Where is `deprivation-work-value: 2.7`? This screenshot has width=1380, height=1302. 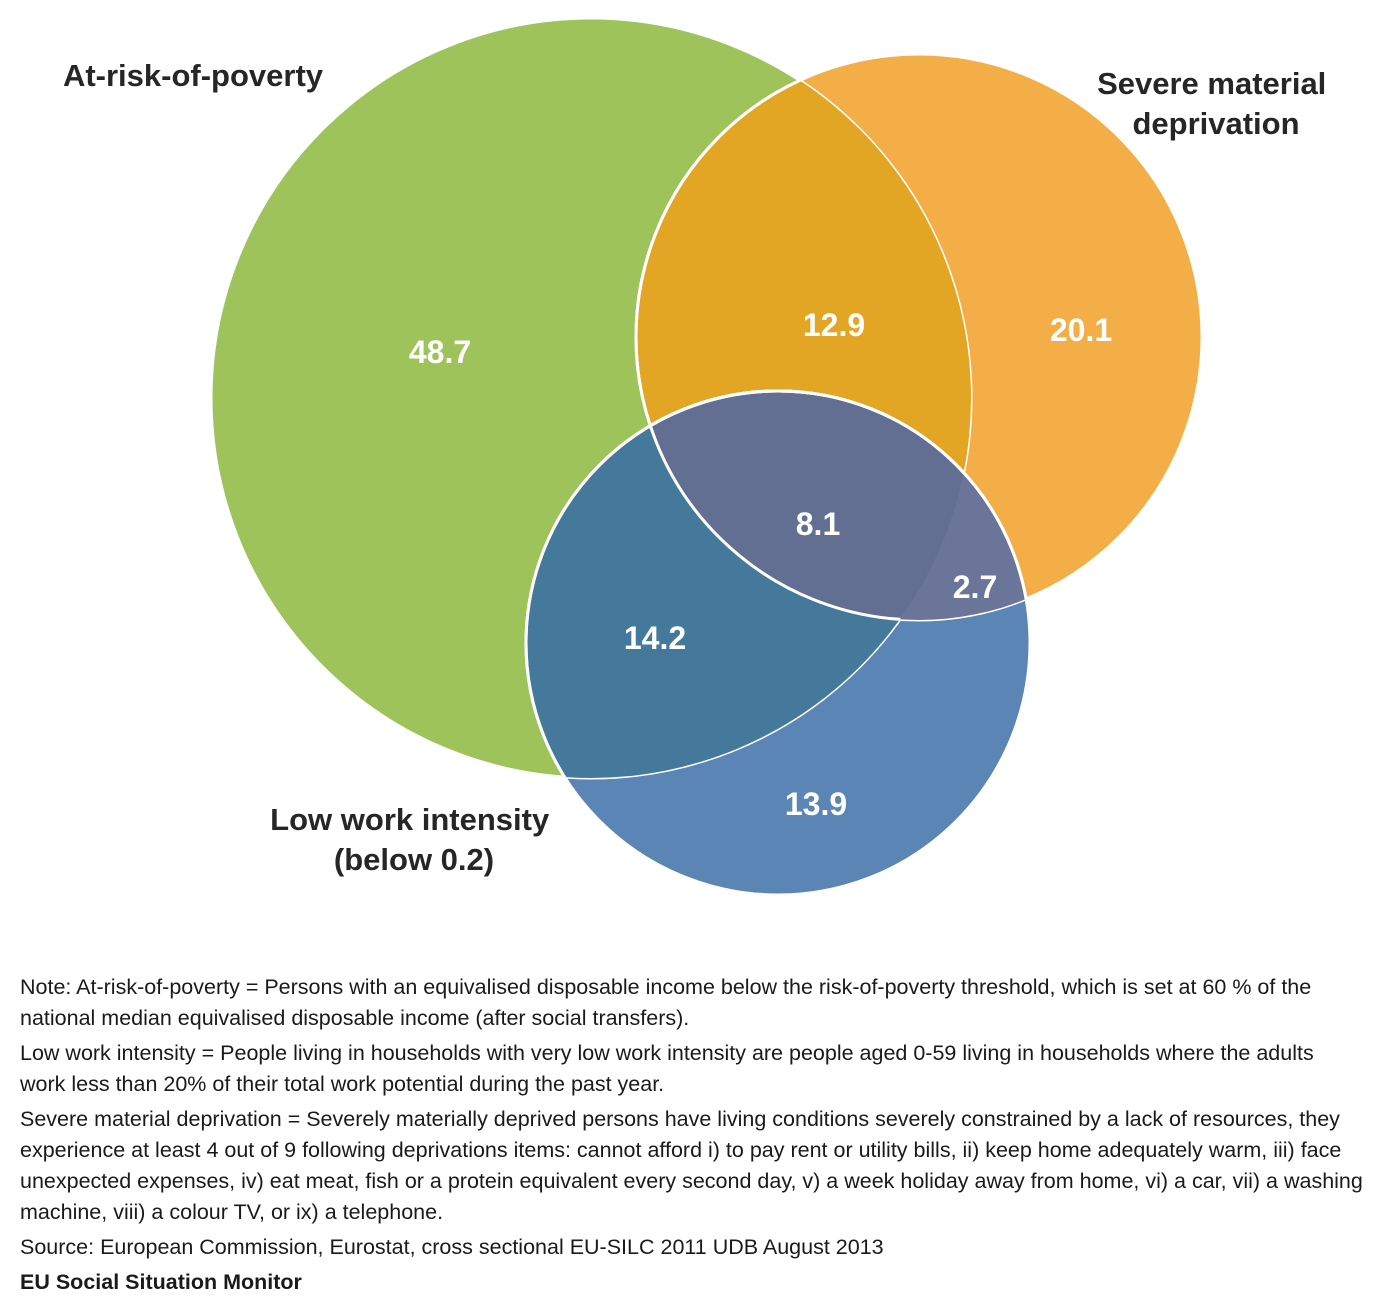 deprivation-work-value: 2.7 is located at coordinates (975, 587).